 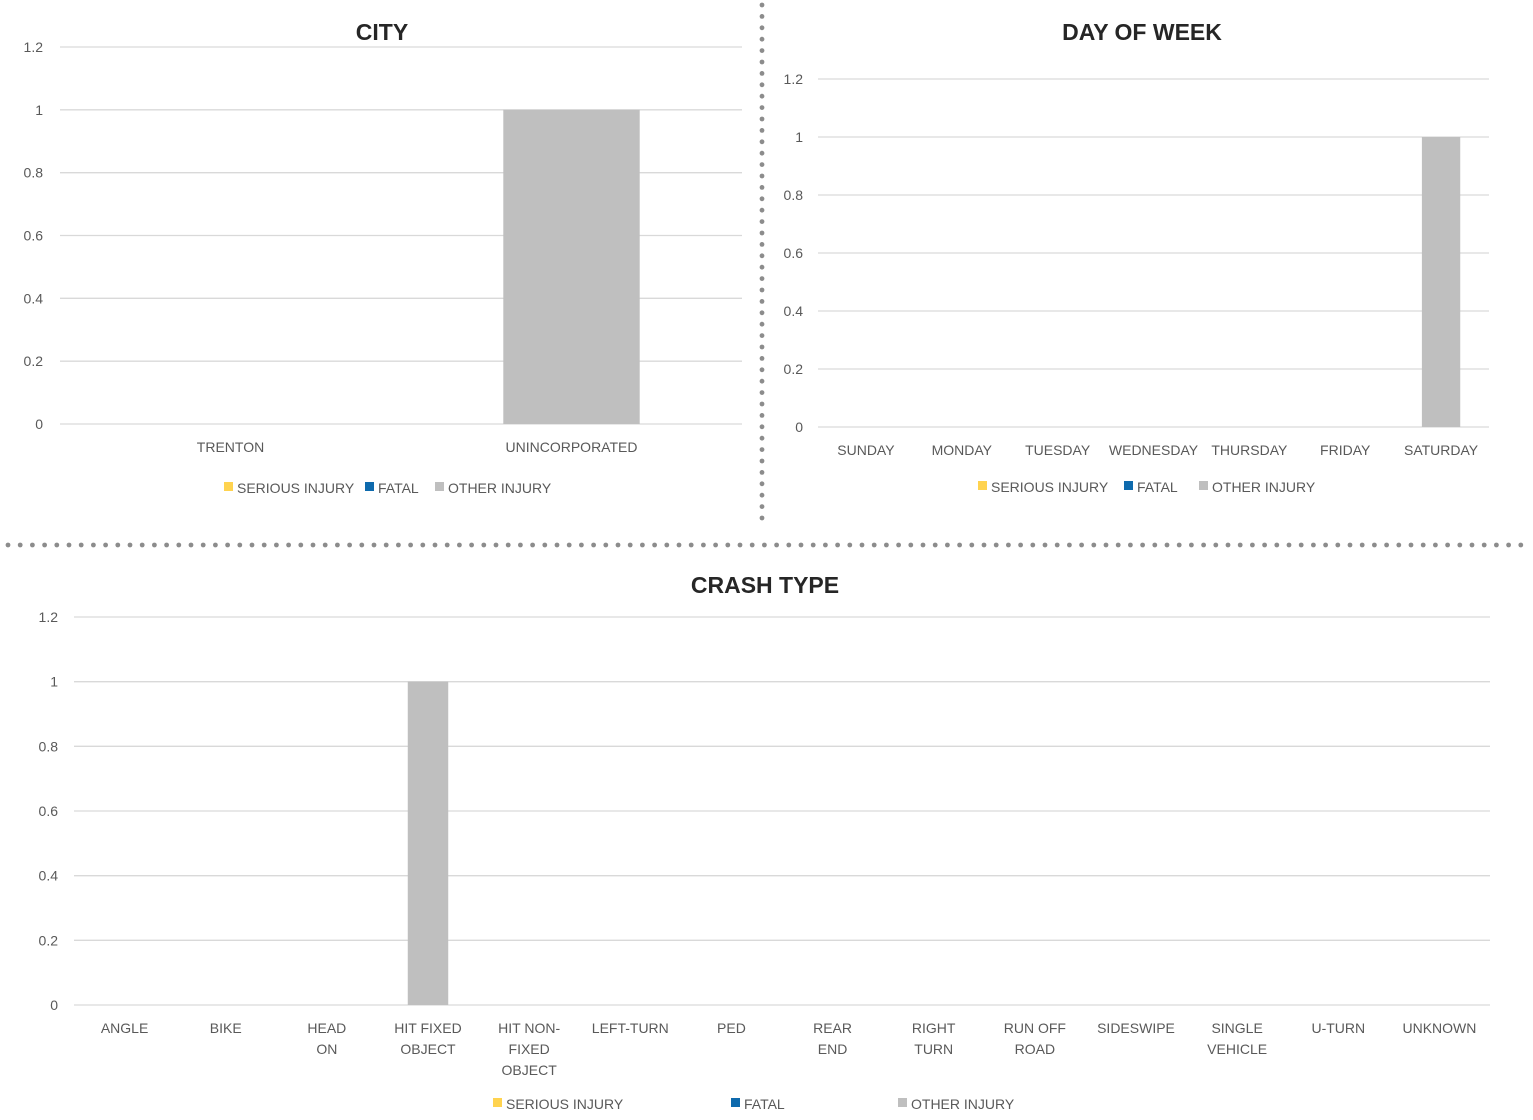 What do you see at coordinates (1345, 450) in the screenshot?
I see `x-category-label: FRIDAY` at bounding box center [1345, 450].